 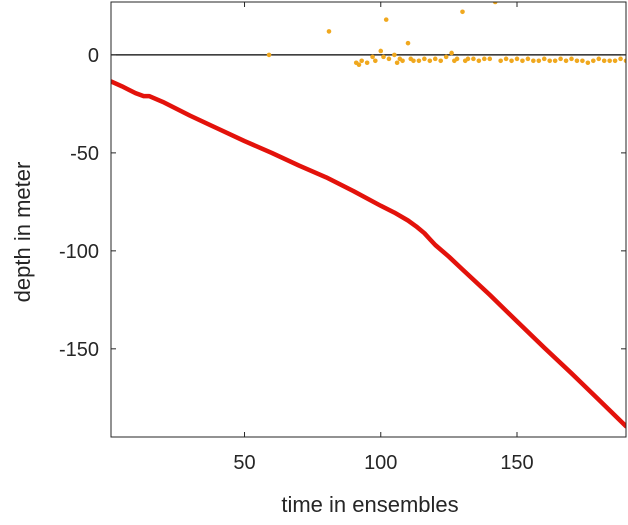 What do you see at coordinates (84, 154) in the screenshot?
I see `y-tick-label: -50` at bounding box center [84, 154].